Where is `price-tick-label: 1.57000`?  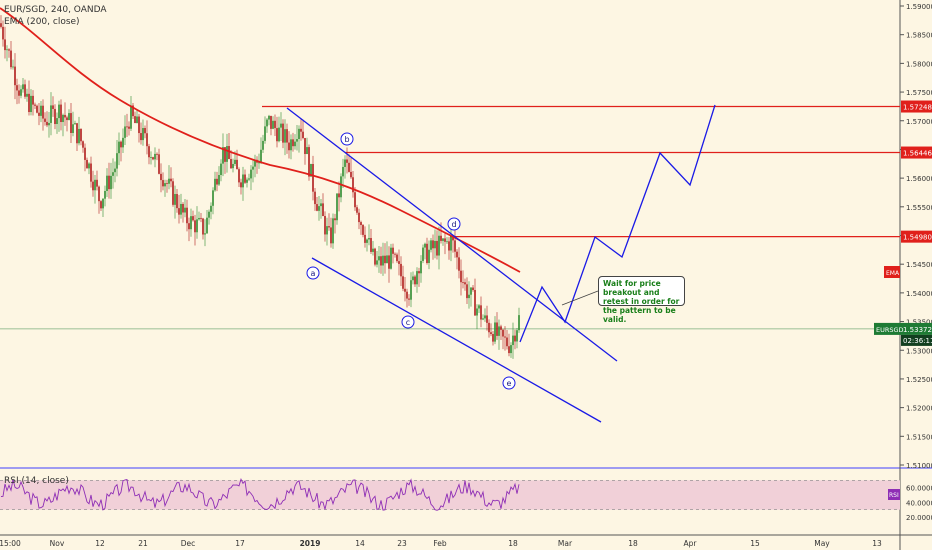 price-tick-label: 1.57000 is located at coordinates (919, 122).